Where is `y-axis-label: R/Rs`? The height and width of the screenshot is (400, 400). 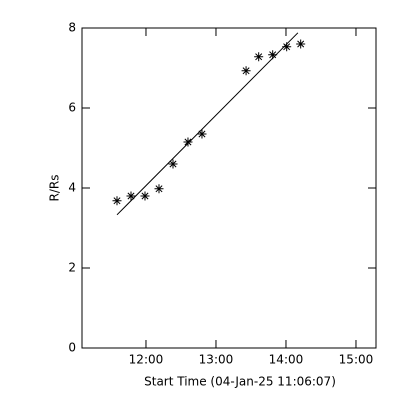 y-axis-label: R/Rs is located at coordinates (55, 188).